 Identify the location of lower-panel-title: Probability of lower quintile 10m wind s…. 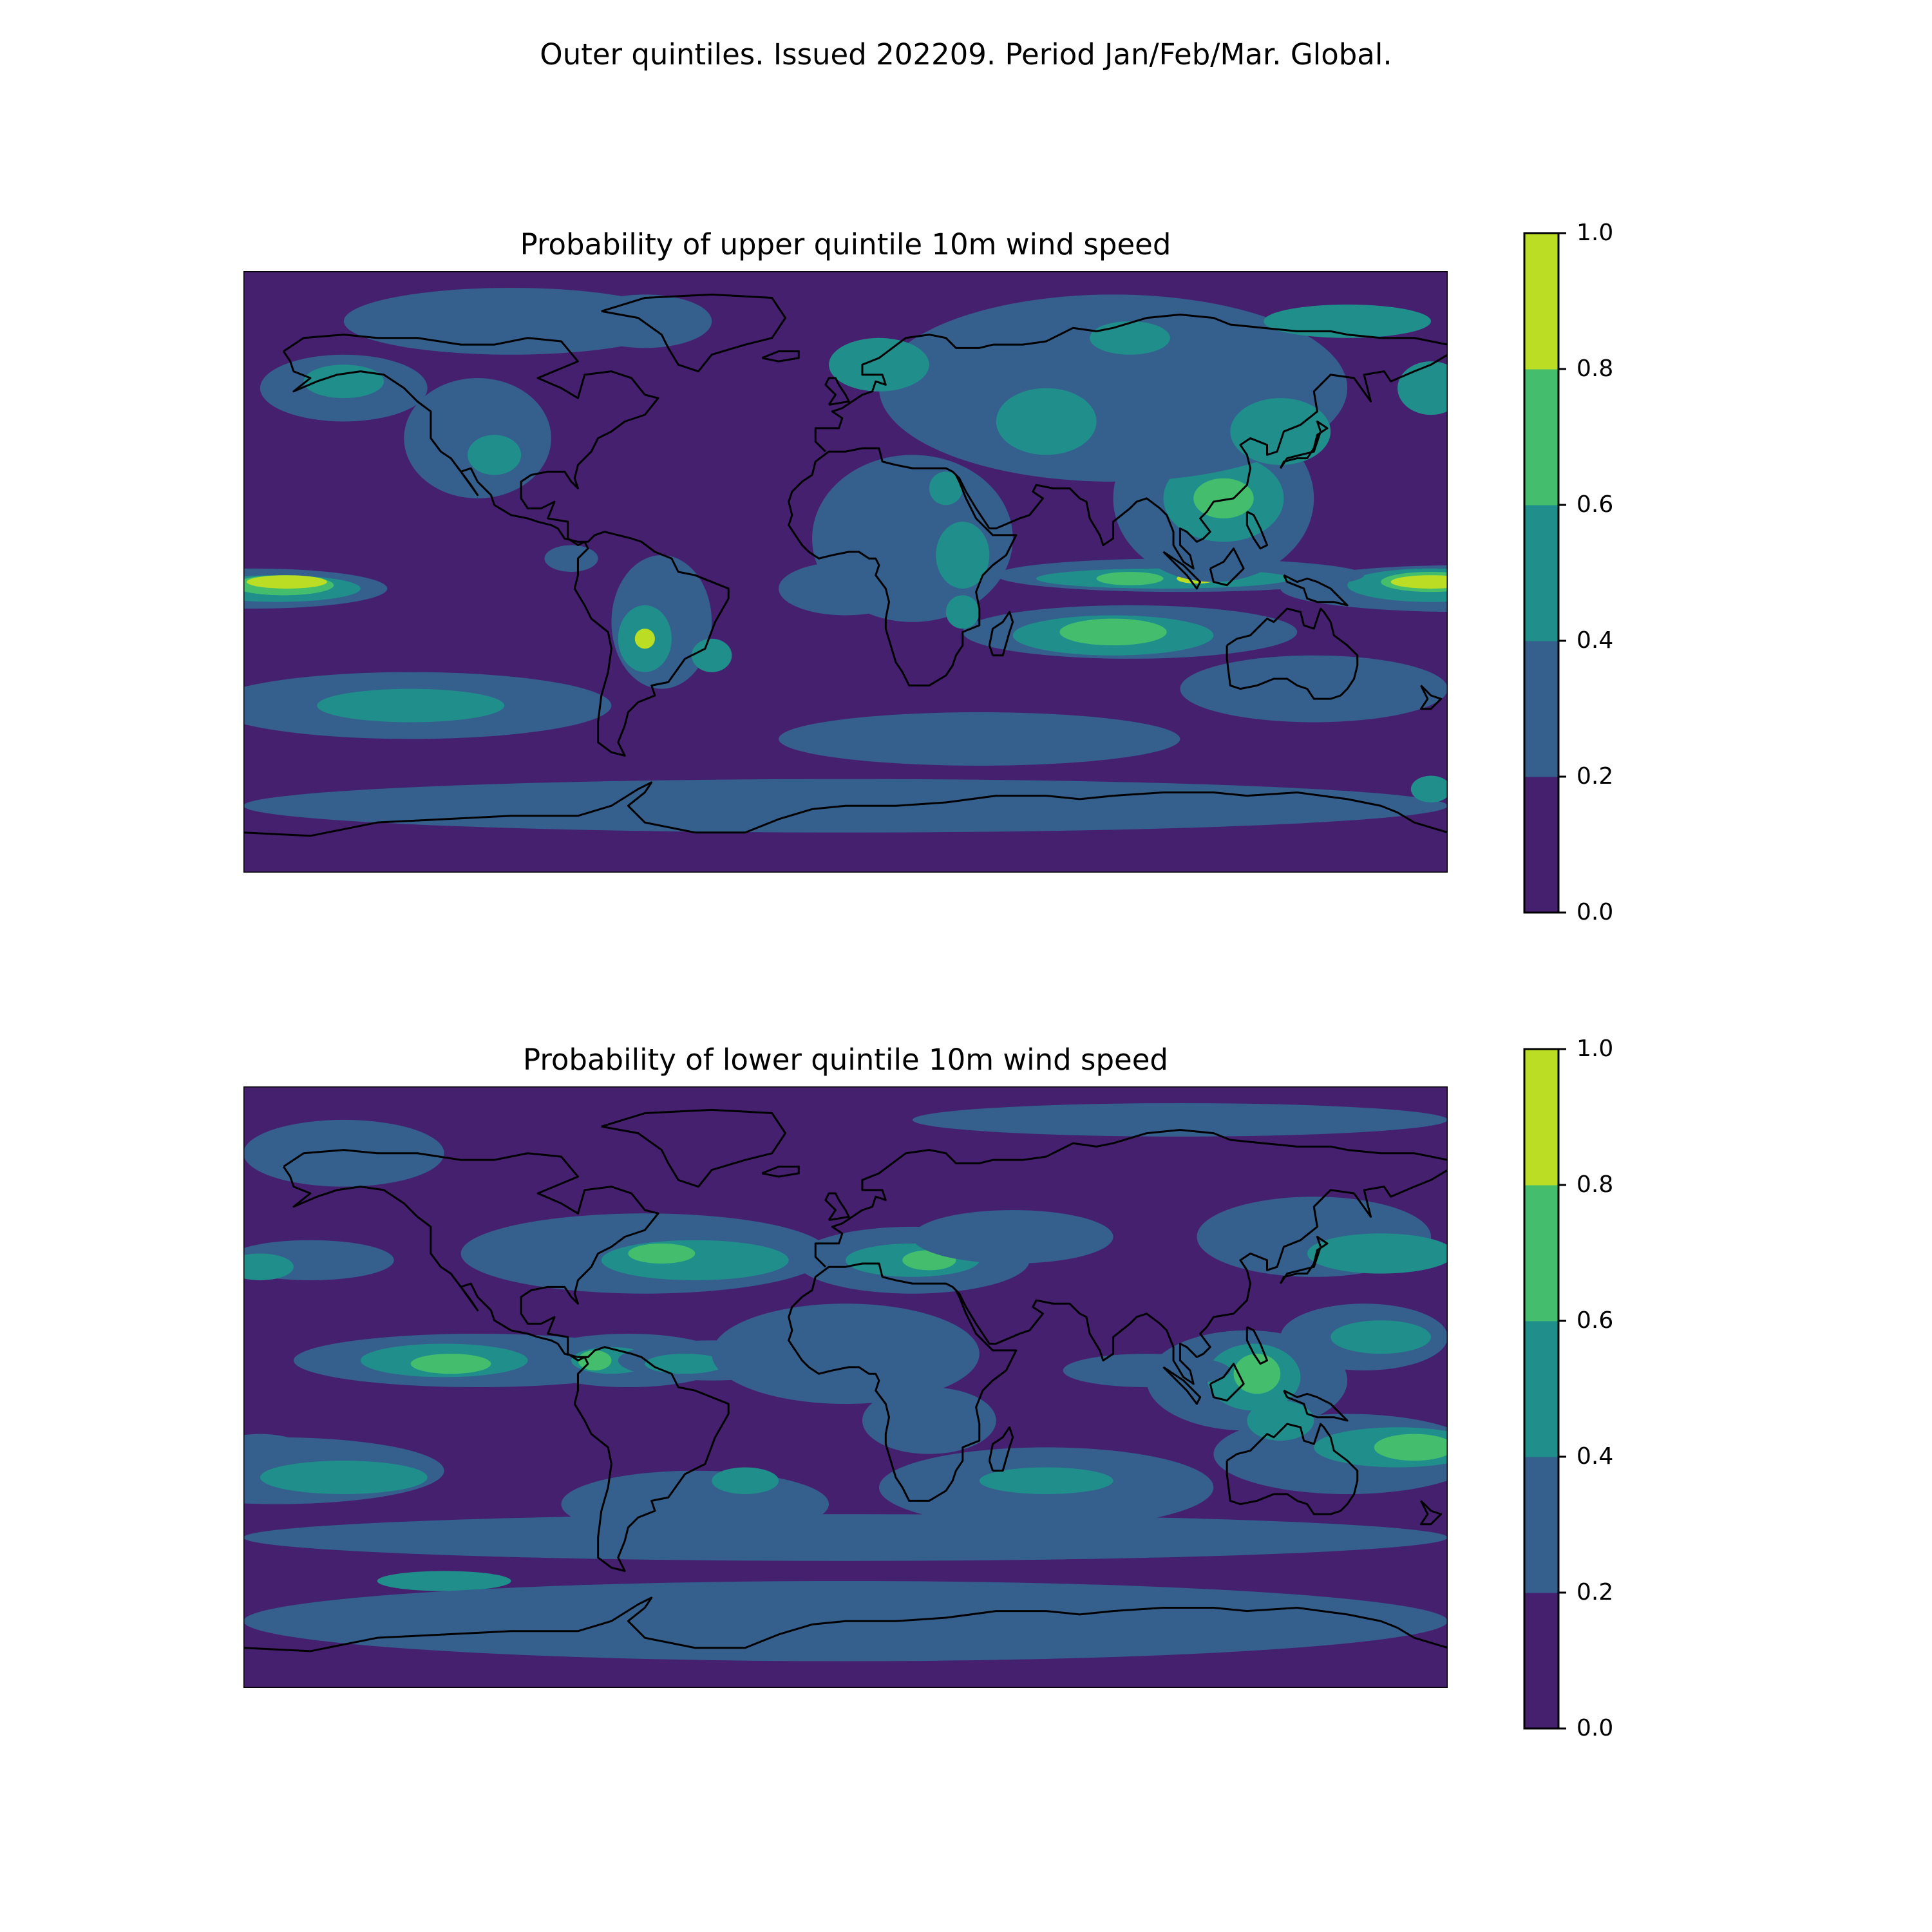
(846, 1060).